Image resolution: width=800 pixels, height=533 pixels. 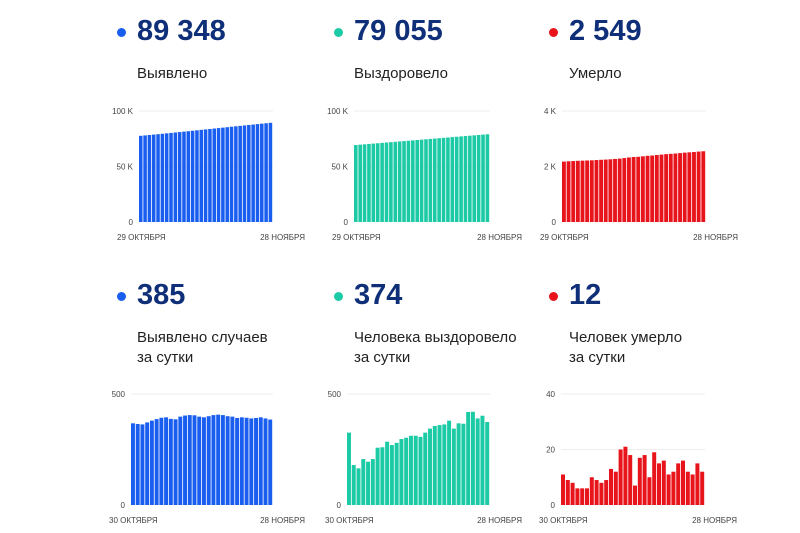 I want to click on deaths-total-value: 2 549, so click(x=605, y=31).